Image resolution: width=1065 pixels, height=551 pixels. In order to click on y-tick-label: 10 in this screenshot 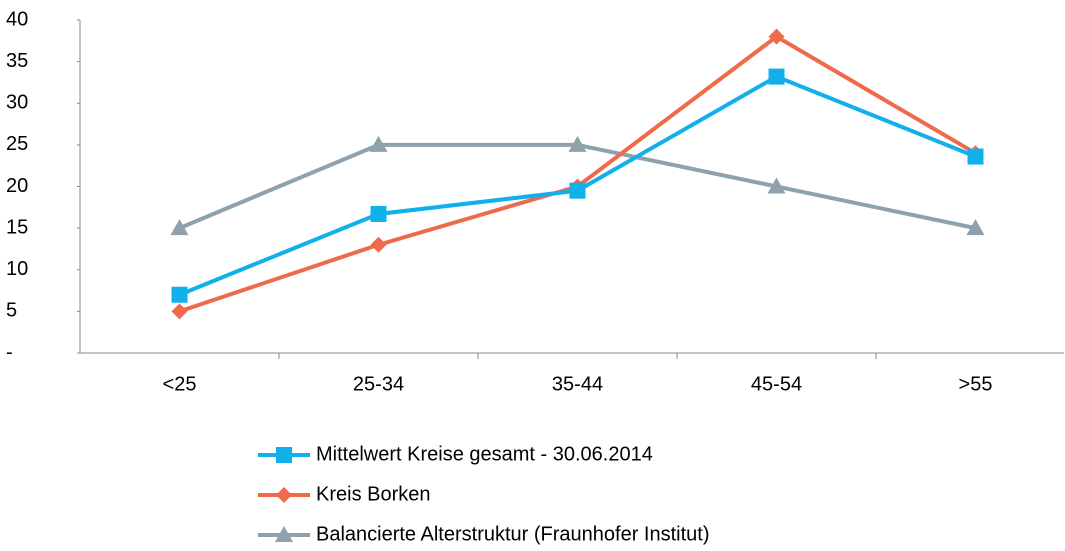, I will do `click(17, 269)`.